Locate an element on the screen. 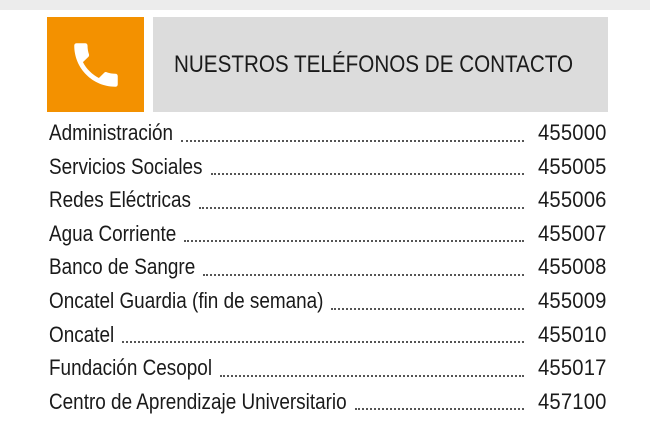  contact-name-wrap: Oncatel Guardia (fin de semana) is located at coordinates (186, 301).